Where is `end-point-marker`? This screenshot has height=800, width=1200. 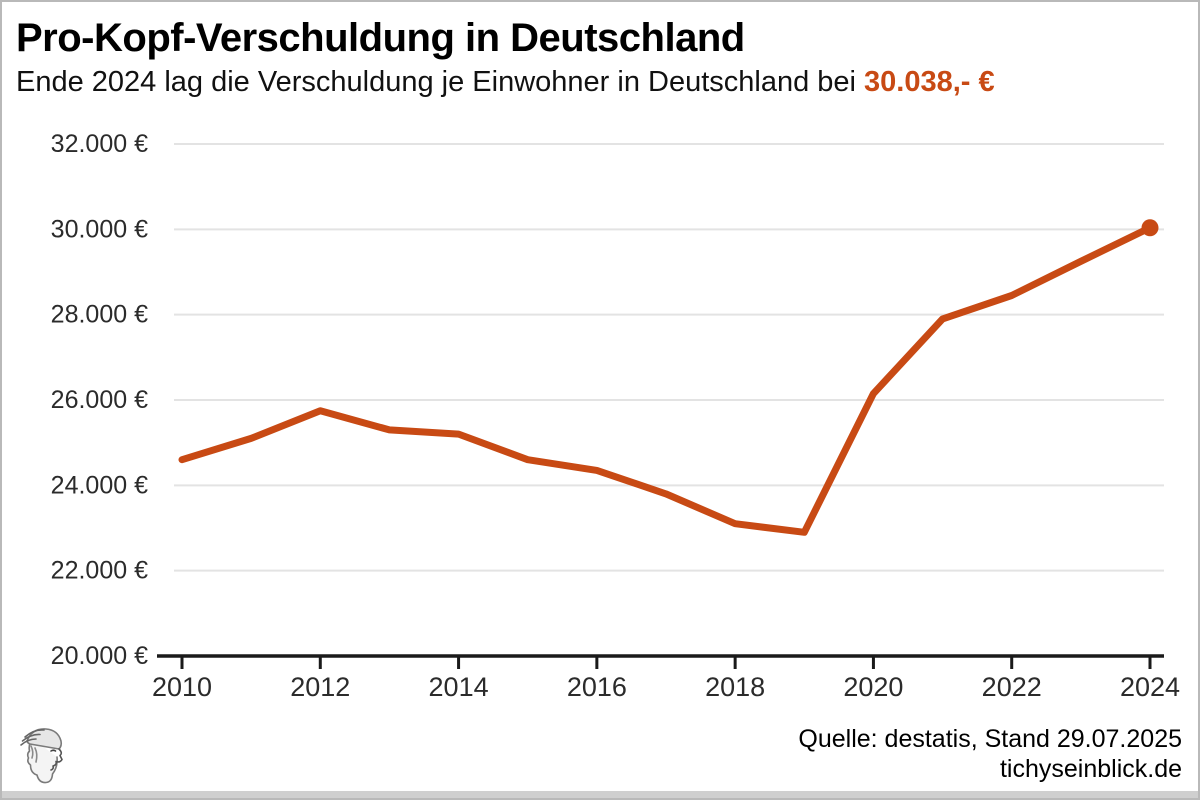 end-point-marker is located at coordinates (1150, 228).